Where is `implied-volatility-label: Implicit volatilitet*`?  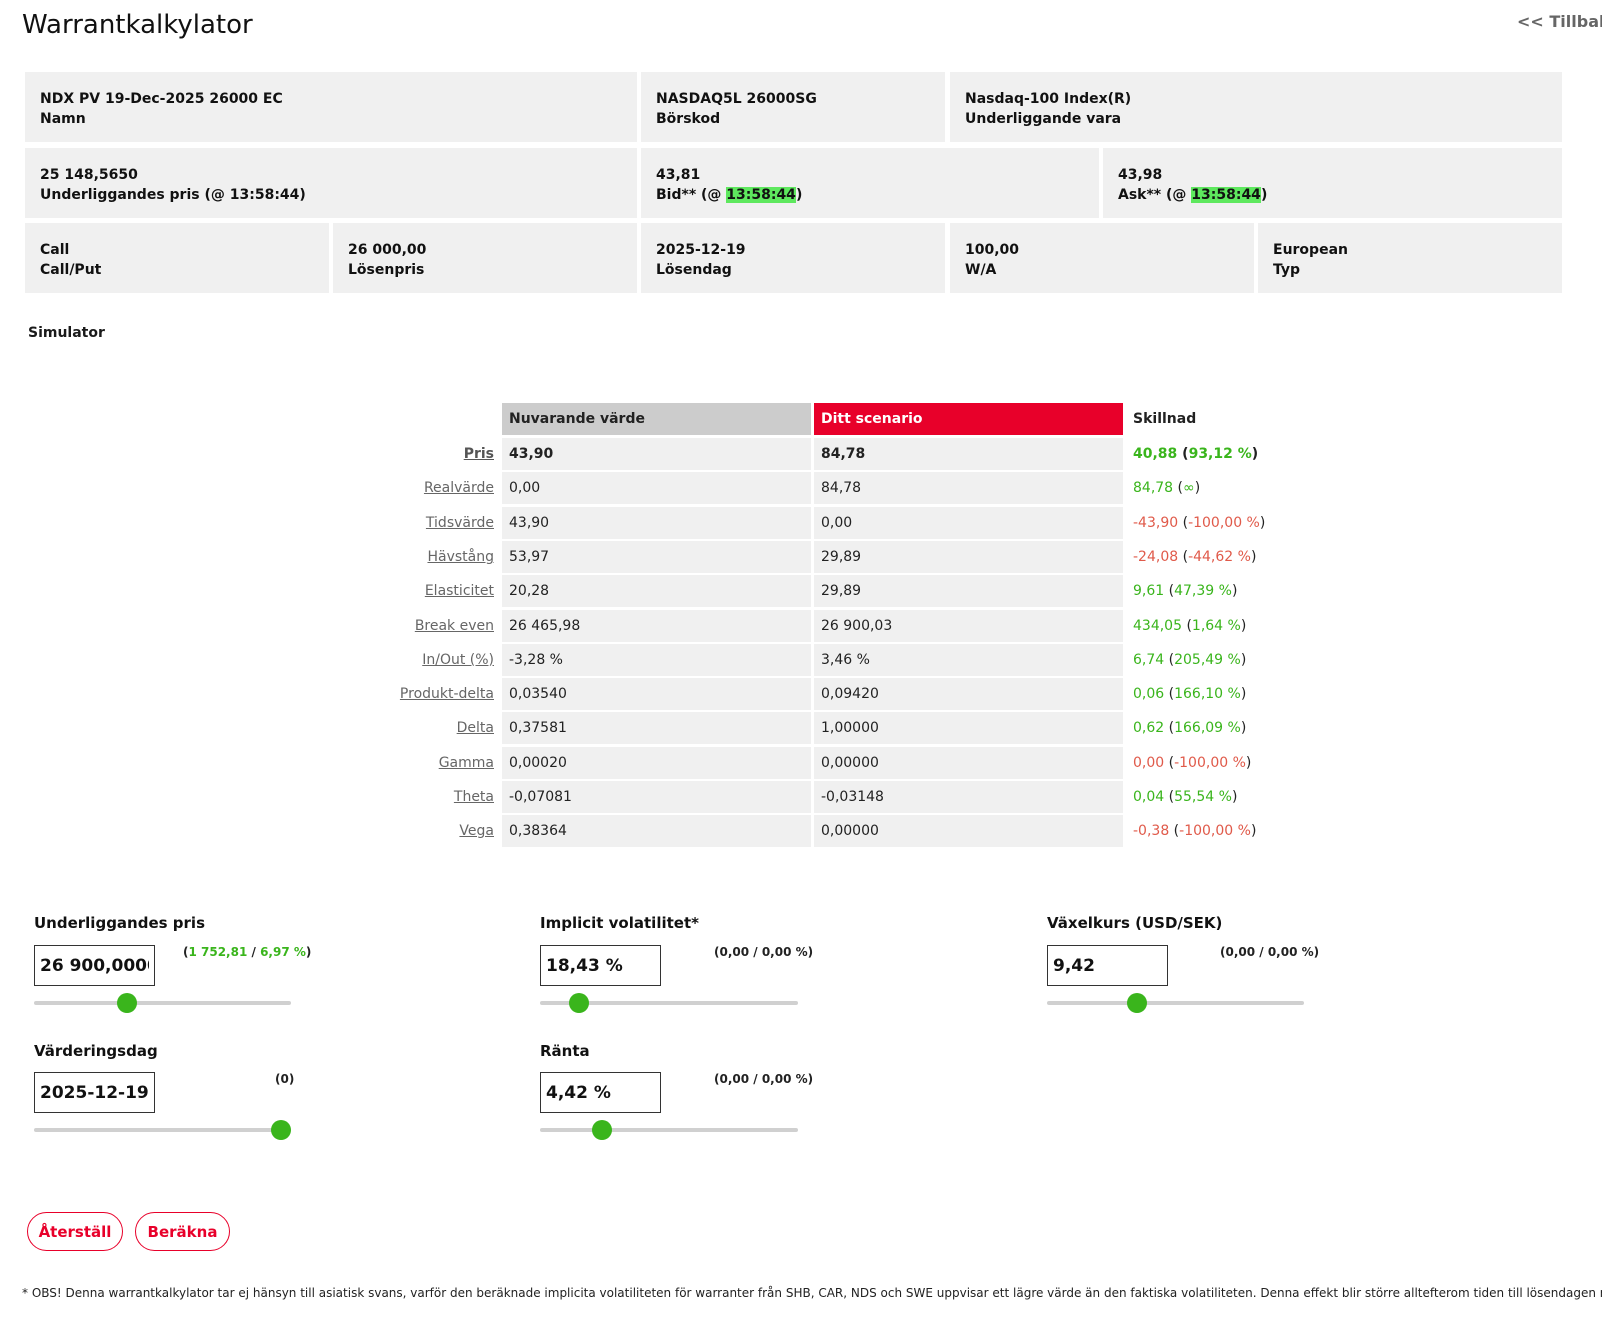 implied-volatility-label: Implicit volatilitet* is located at coordinates (619, 923).